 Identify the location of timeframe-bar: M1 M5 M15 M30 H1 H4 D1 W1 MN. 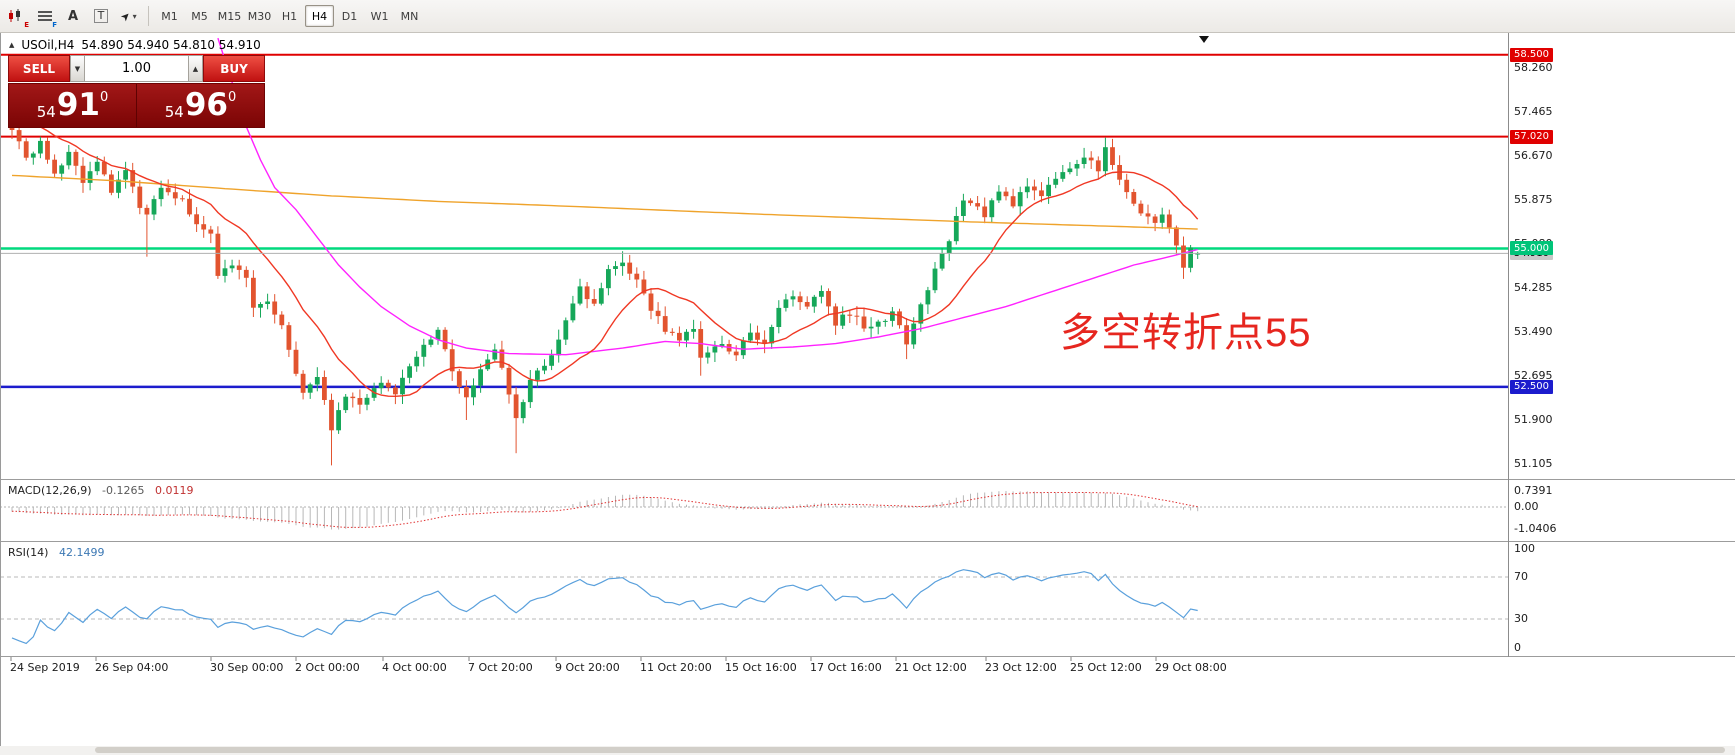
(289, 16).